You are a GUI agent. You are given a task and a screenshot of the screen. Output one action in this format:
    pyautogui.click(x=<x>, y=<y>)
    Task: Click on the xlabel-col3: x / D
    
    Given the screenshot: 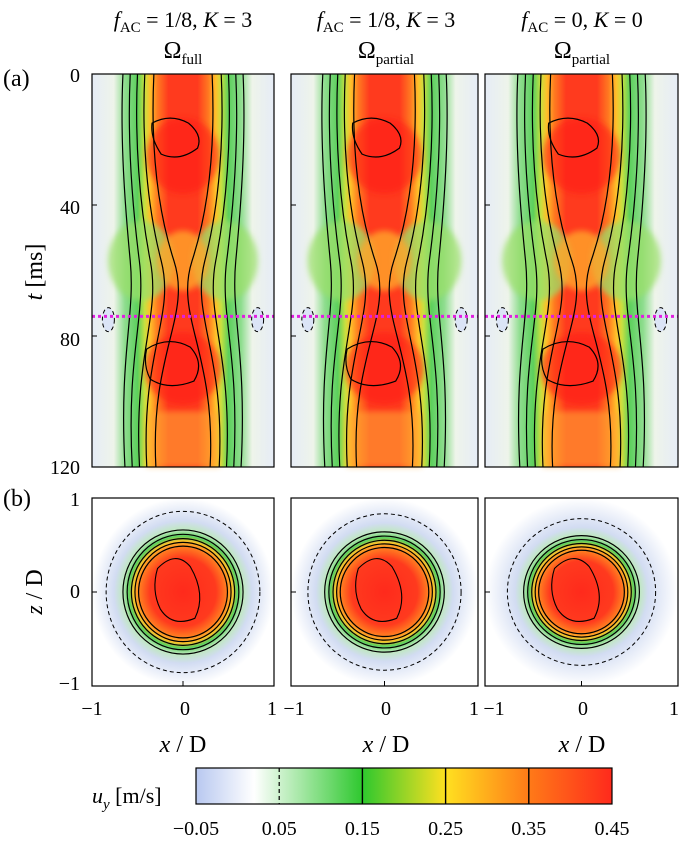 What is the action you would take?
    pyautogui.click(x=582, y=745)
    